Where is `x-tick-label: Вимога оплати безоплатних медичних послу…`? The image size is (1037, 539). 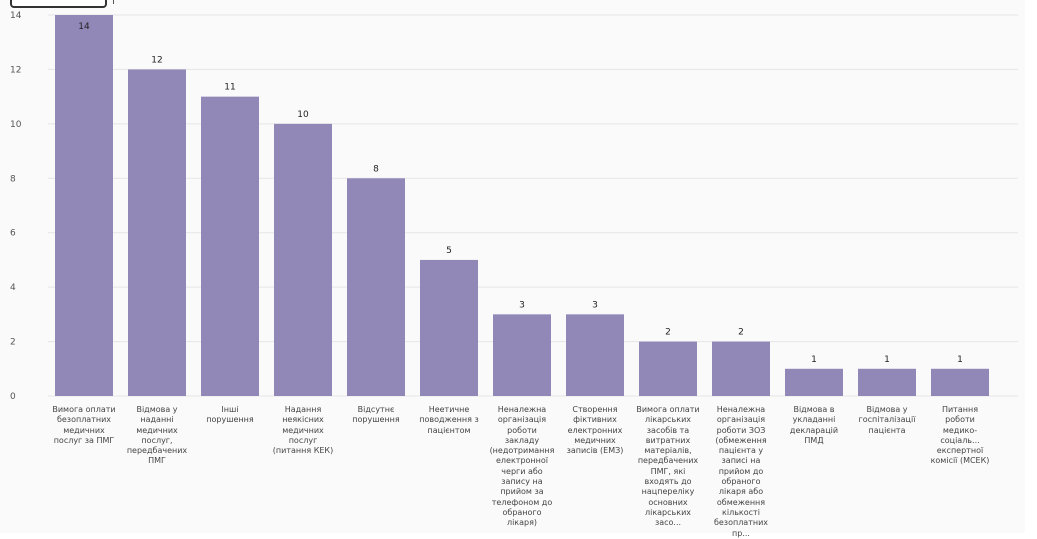
x-tick-label: Вимога оплати безоплатних медичних послу… is located at coordinates (84, 425).